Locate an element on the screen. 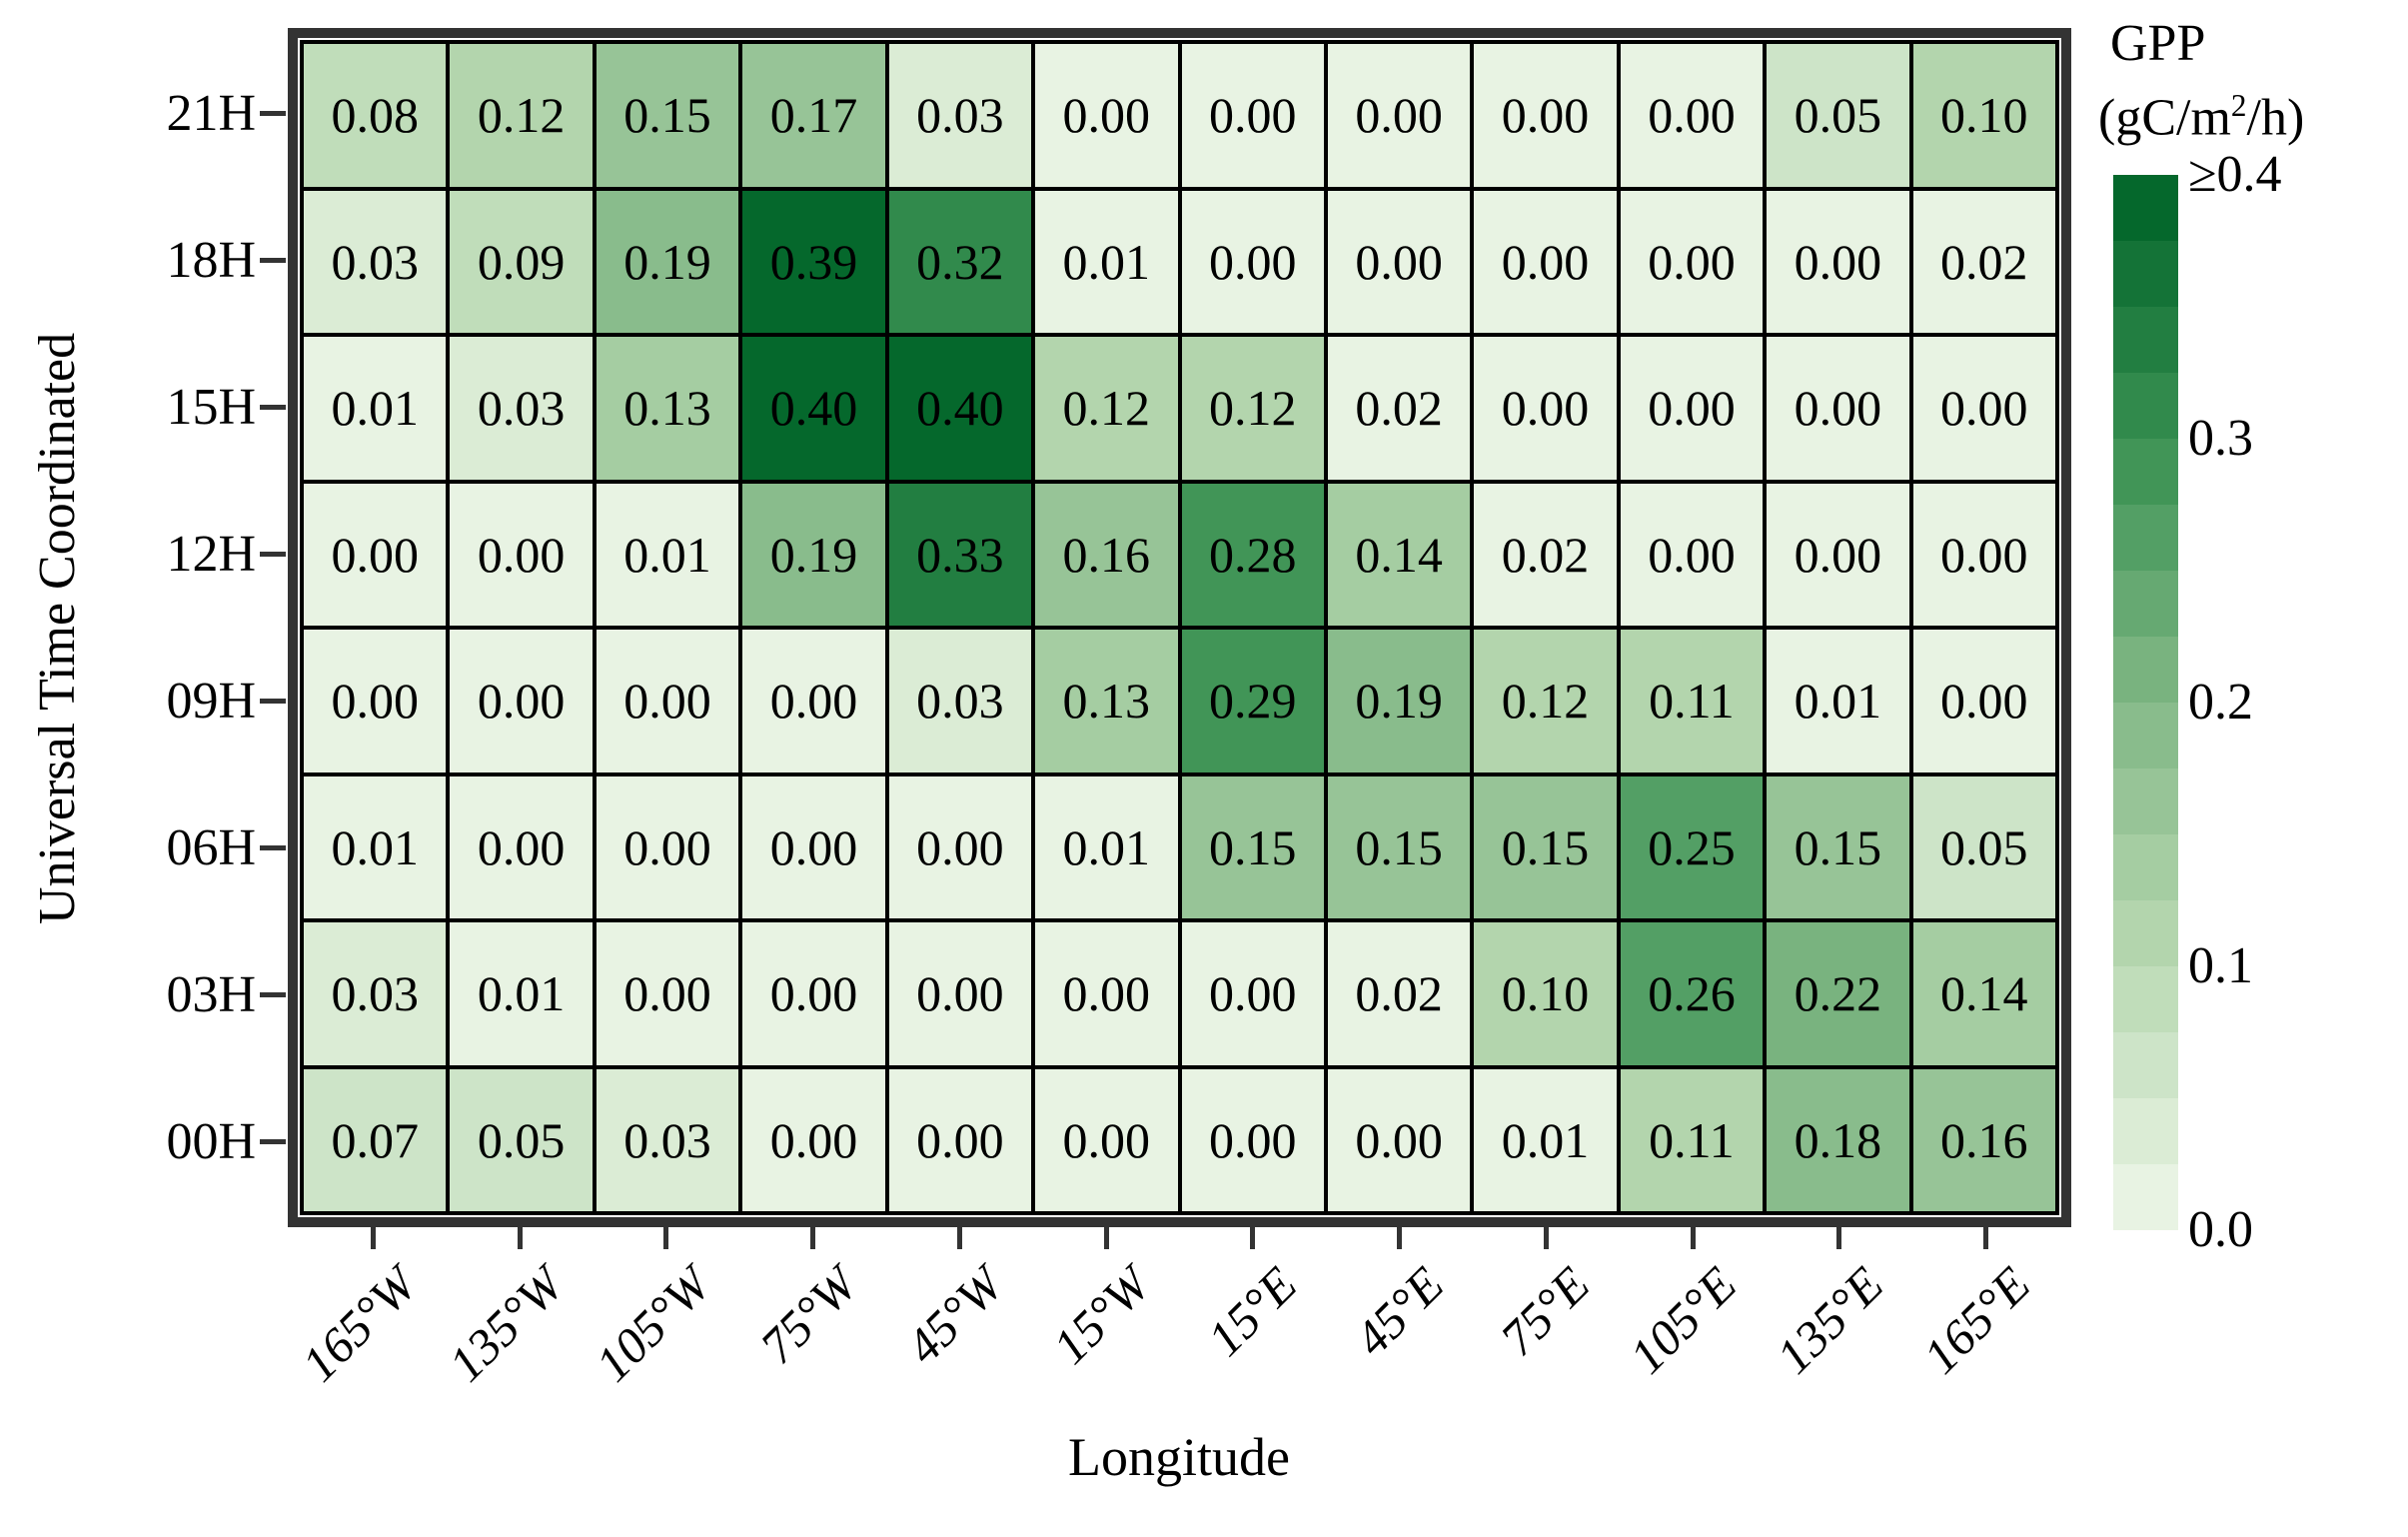 This screenshot has width=2408, height=1537. heatmap-cell-03H-15°E: 0.00 is located at coordinates (1253, 993).